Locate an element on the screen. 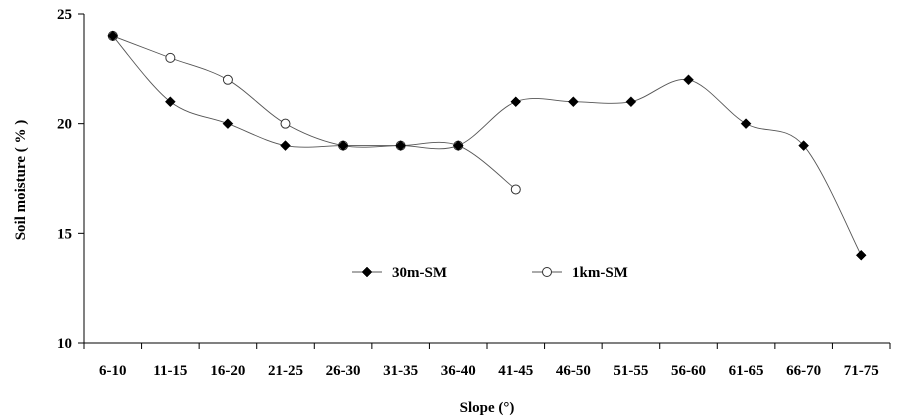  x-tick-label: 26-30 is located at coordinates (343, 371).